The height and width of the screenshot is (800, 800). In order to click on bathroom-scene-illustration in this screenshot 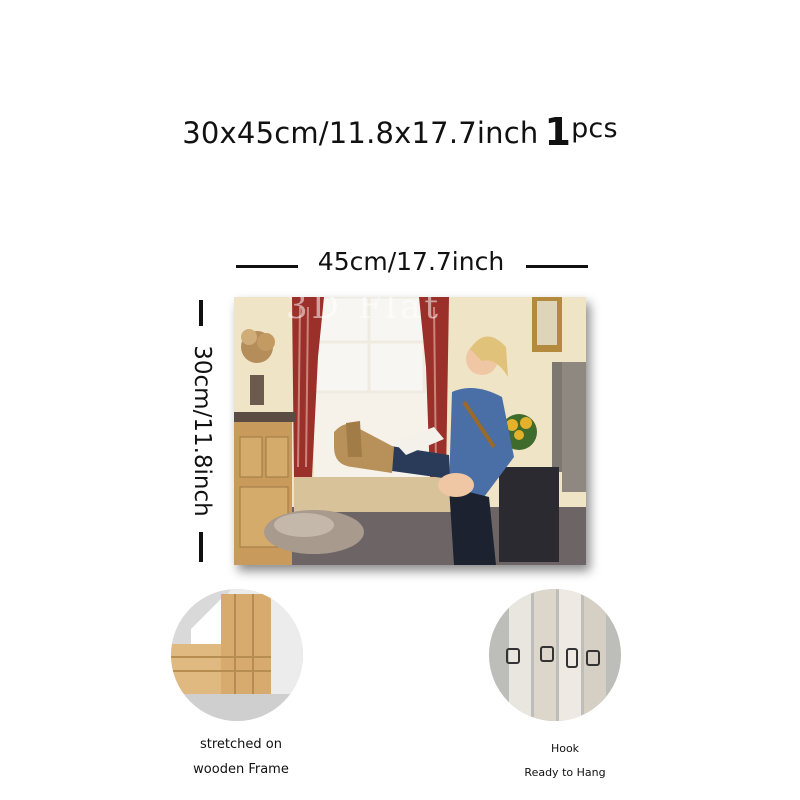, I will do `click(410, 431)`.